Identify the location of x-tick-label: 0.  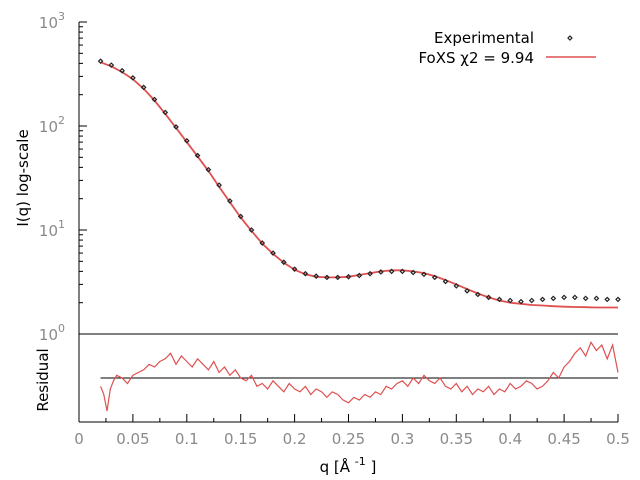
(79, 439).